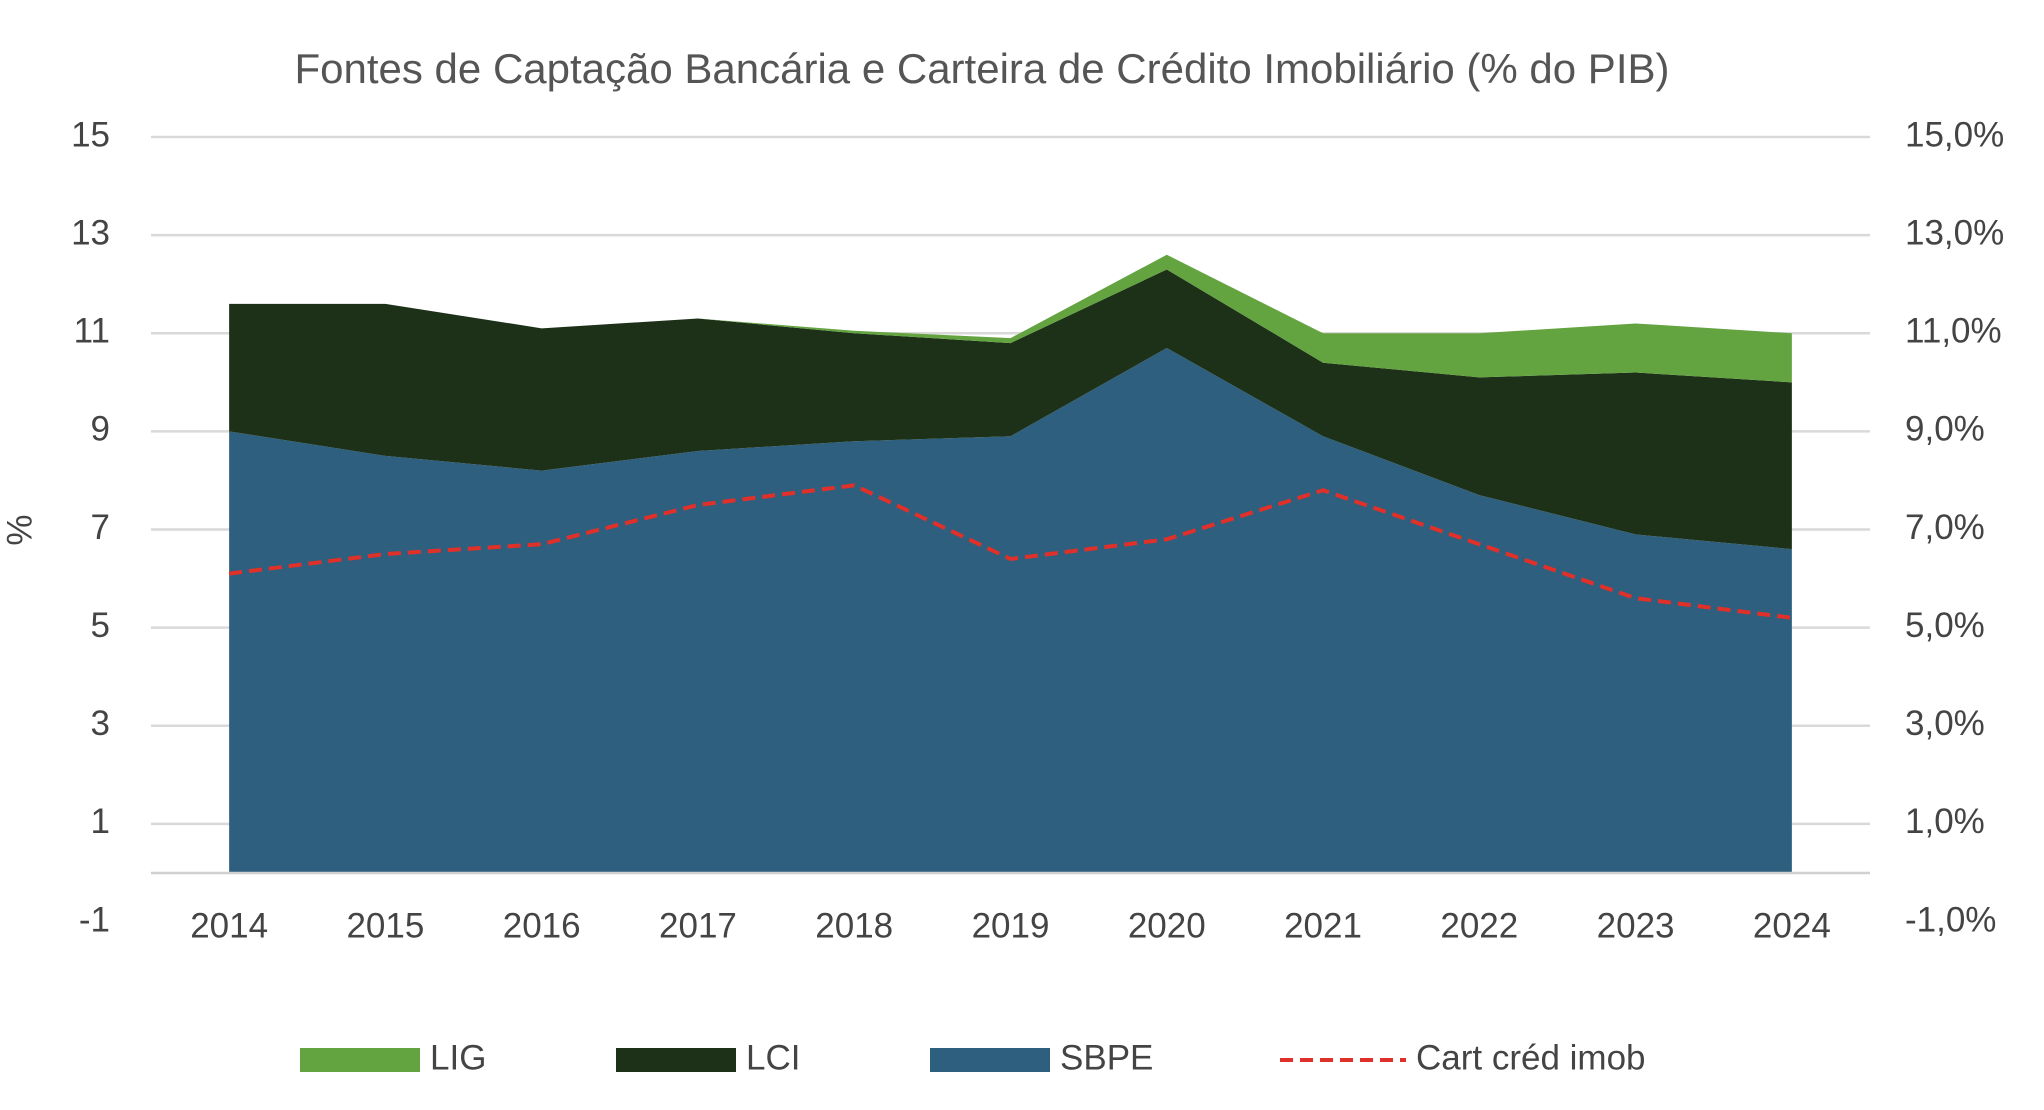 The height and width of the screenshot is (1110, 2044). Describe the element at coordinates (385, 925) in the screenshot. I see `x-tick-label: 2015` at that location.